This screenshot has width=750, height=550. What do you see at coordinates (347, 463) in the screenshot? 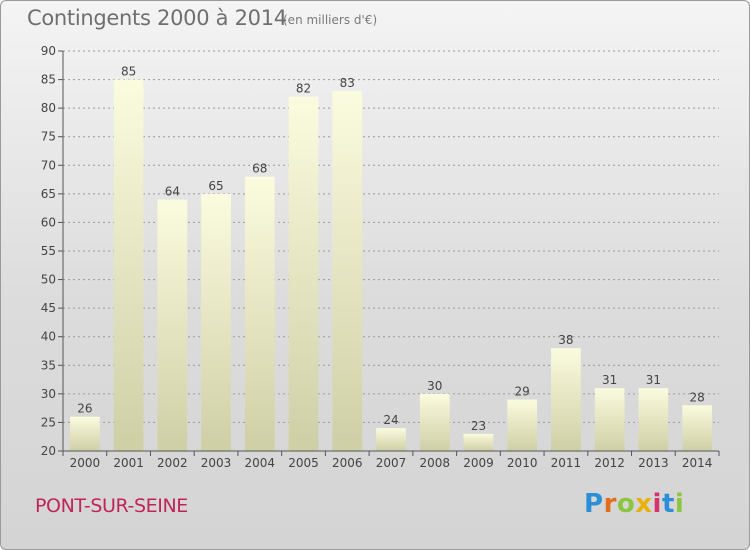
I see `x-tick-label: 2006` at bounding box center [347, 463].